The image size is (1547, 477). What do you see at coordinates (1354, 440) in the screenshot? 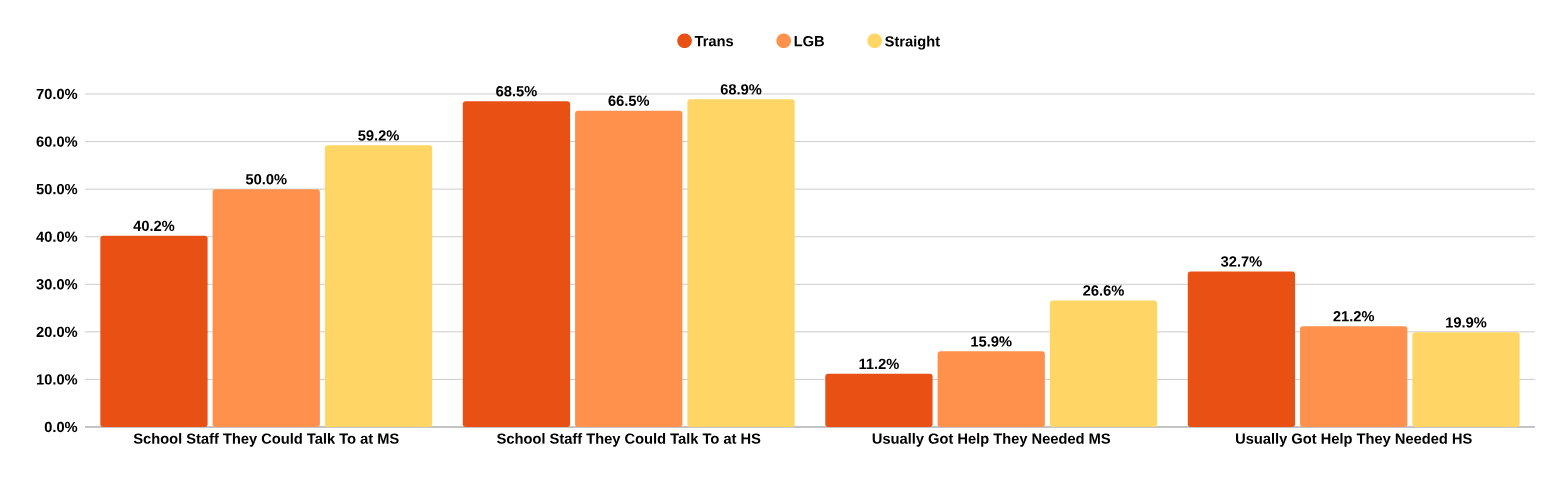
I see `x-tick-label: Usually Got Help They Needed HS` at bounding box center [1354, 440].